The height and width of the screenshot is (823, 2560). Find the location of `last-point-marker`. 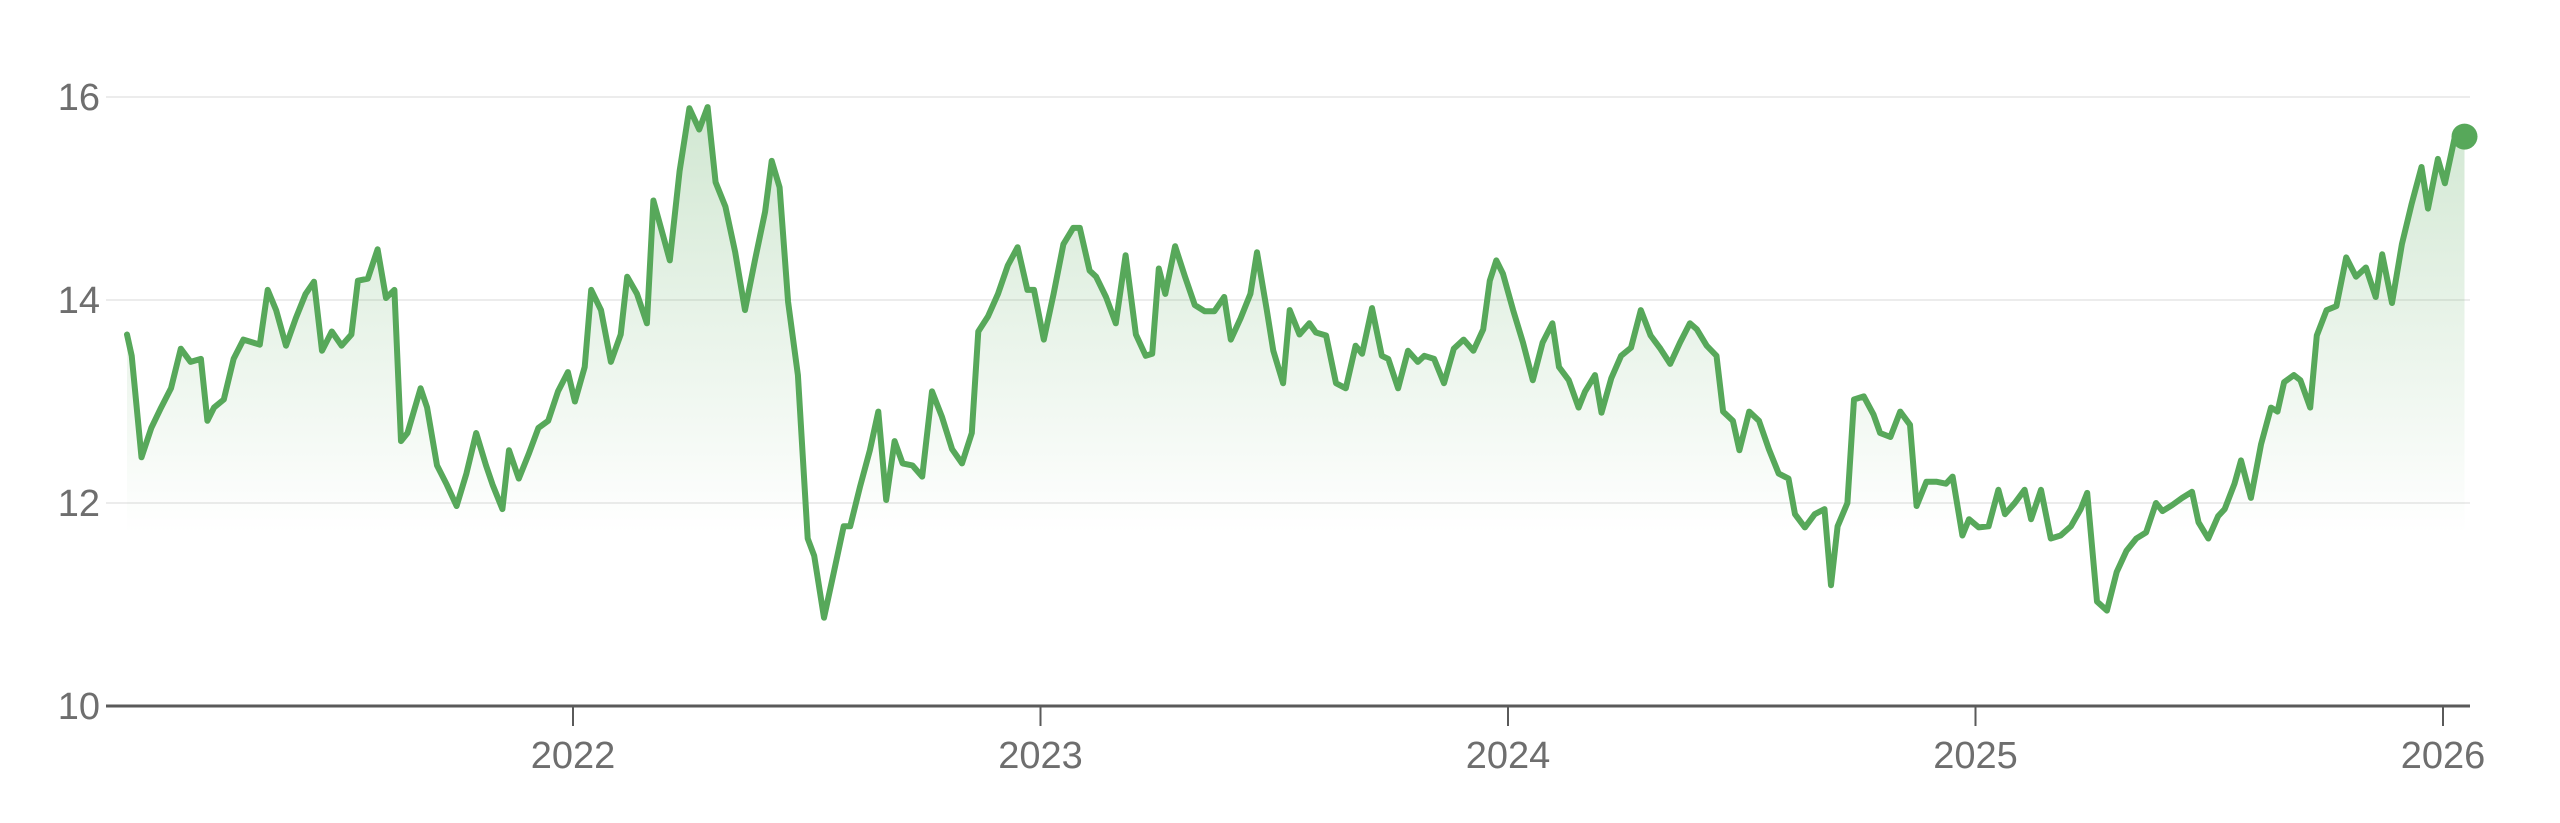

last-point-marker is located at coordinates (2464, 136).